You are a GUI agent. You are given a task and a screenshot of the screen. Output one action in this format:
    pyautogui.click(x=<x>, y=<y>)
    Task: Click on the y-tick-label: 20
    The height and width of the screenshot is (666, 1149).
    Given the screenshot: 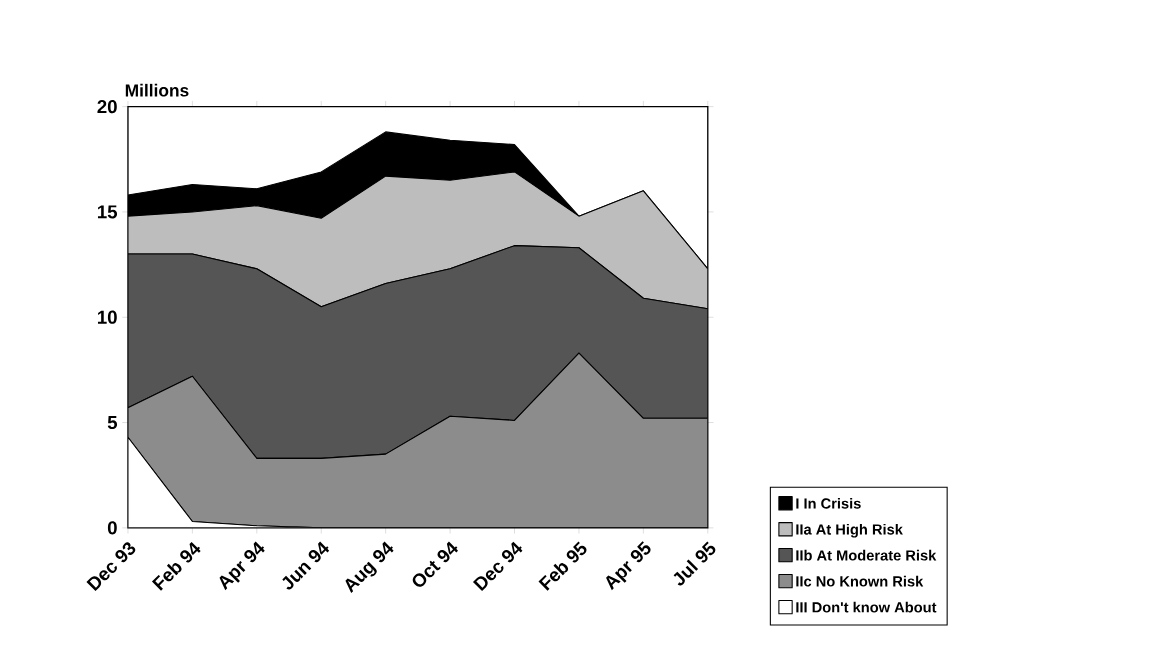 What is the action you would take?
    pyautogui.click(x=107, y=106)
    